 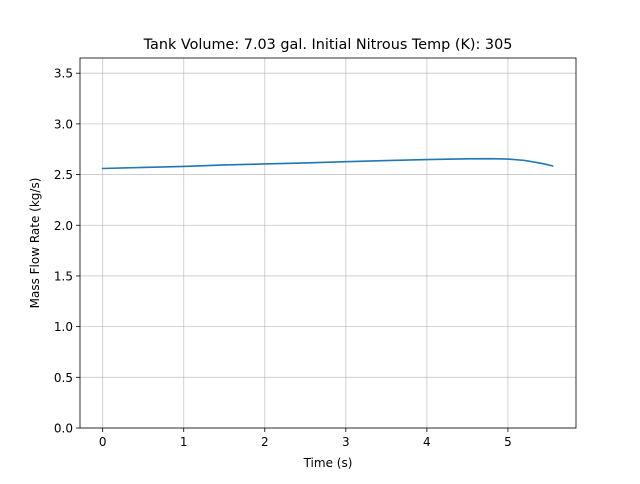 I want to click on y-tick-label: 3.0, so click(x=63, y=124).